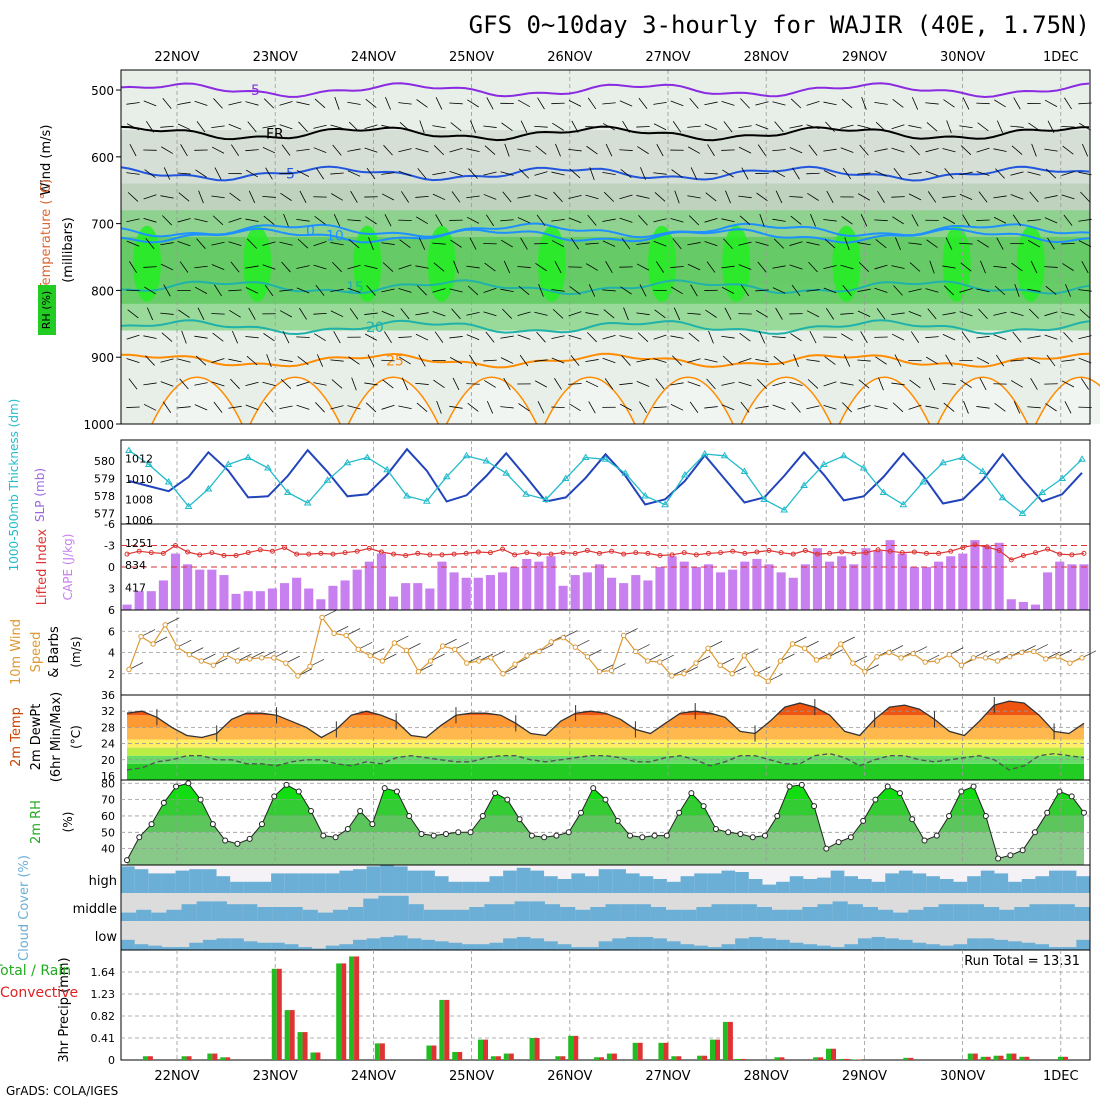 The height and width of the screenshot is (1100, 1100). What do you see at coordinates (605, 476) in the screenshot?
I see `slp-line` at bounding box center [605, 476].